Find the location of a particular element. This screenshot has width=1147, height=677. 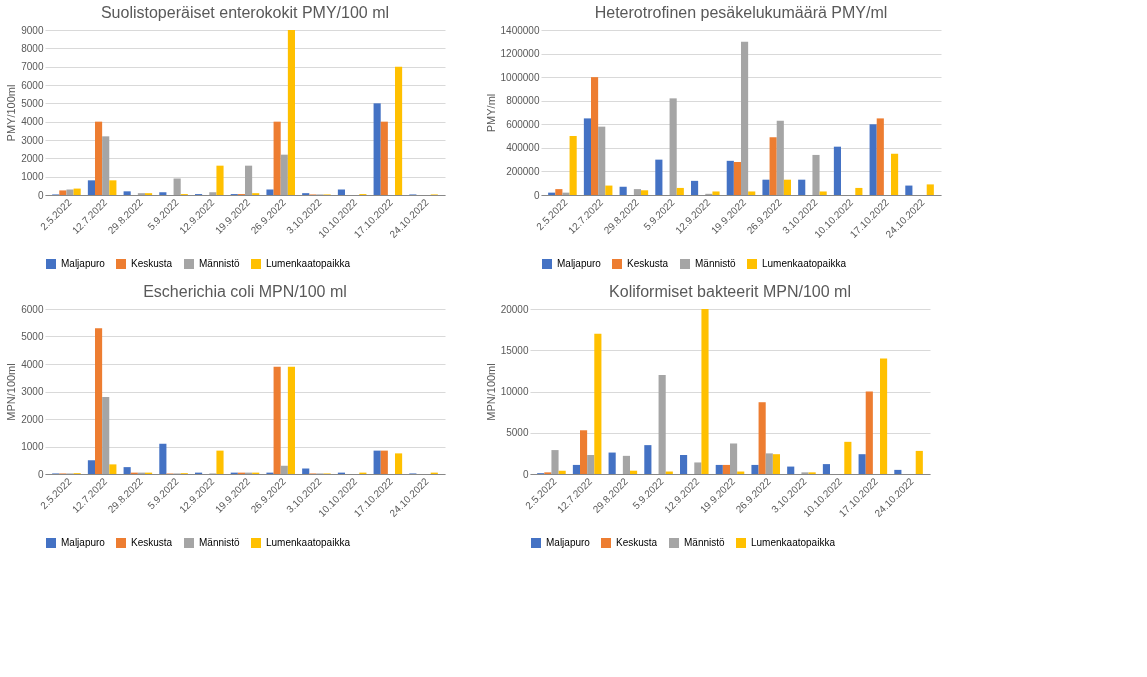

chart-title: Heterotrofinen pesäkelukumäärä PMY/ml is located at coordinates (741, 12).